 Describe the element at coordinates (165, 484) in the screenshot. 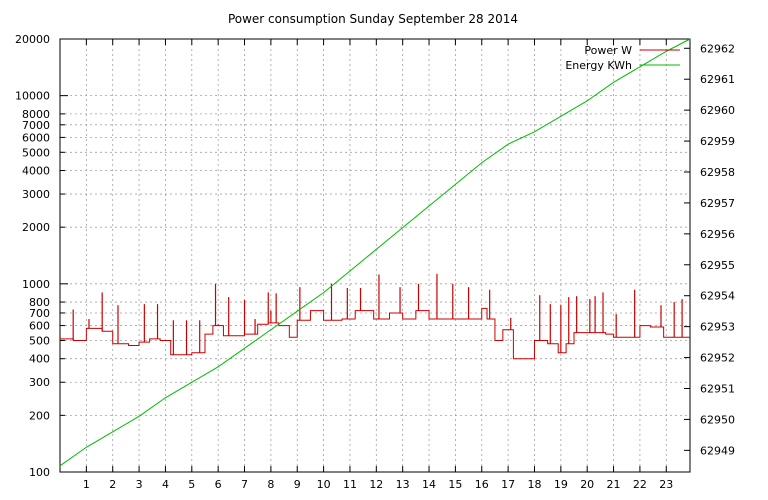

I see `x-tick-label: 4` at that location.